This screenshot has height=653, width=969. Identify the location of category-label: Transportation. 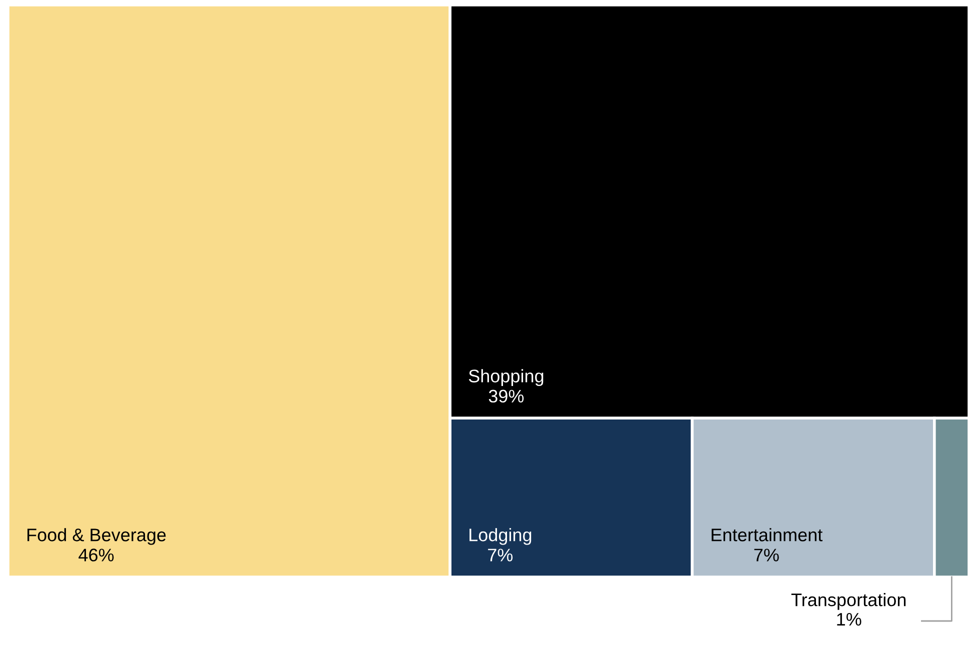
(848, 601).